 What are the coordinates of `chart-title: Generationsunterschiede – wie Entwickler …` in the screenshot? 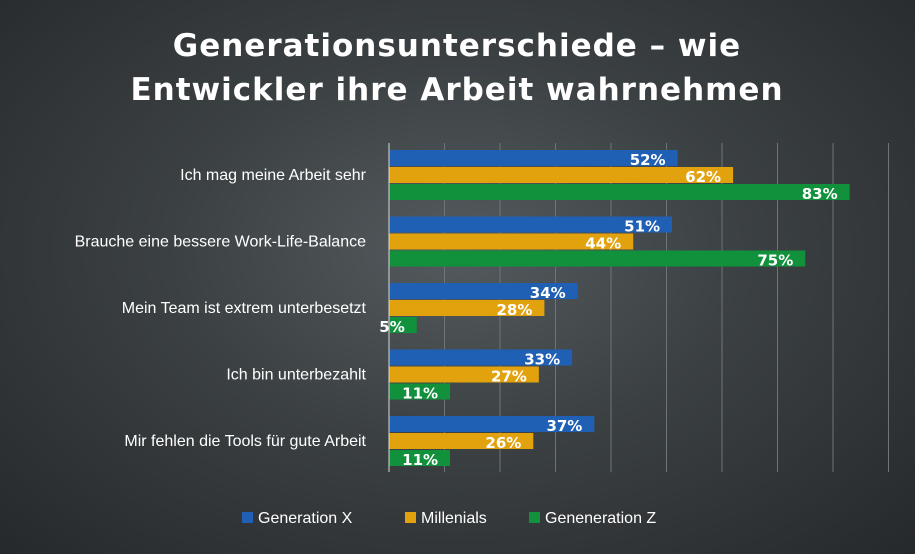 It's located at (456, 68).